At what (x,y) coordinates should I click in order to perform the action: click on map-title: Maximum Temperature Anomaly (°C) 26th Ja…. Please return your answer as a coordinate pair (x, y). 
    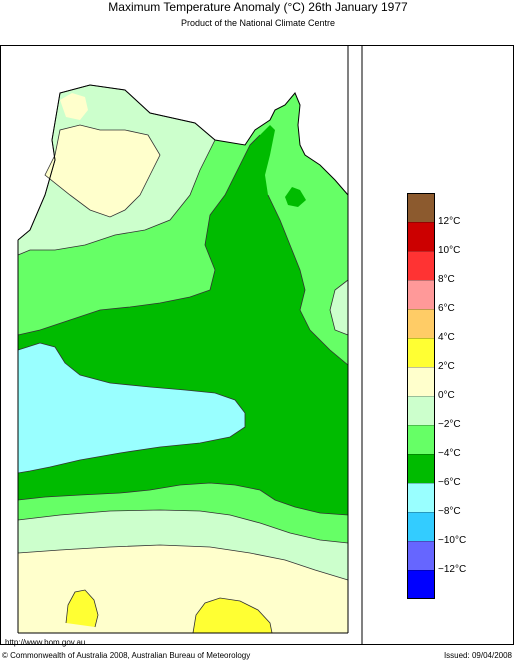
    Looking at the image, I should click on (258, 7).